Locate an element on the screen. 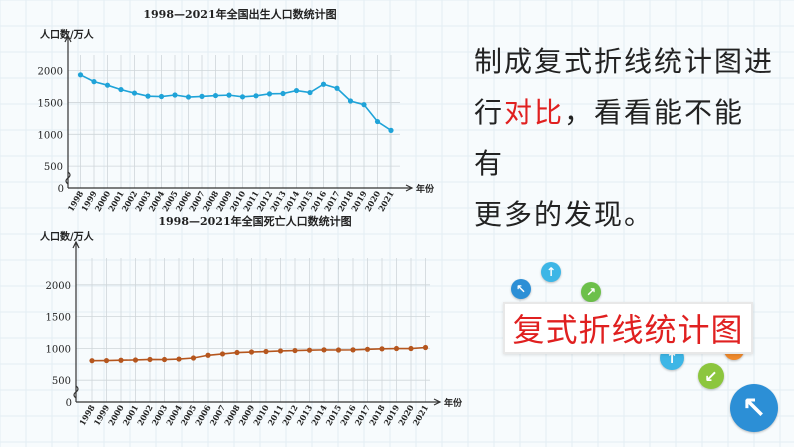 This screenshot has height=447, width=794. banner-text: 复式折线统计图 is located at coordinates (628, 330).